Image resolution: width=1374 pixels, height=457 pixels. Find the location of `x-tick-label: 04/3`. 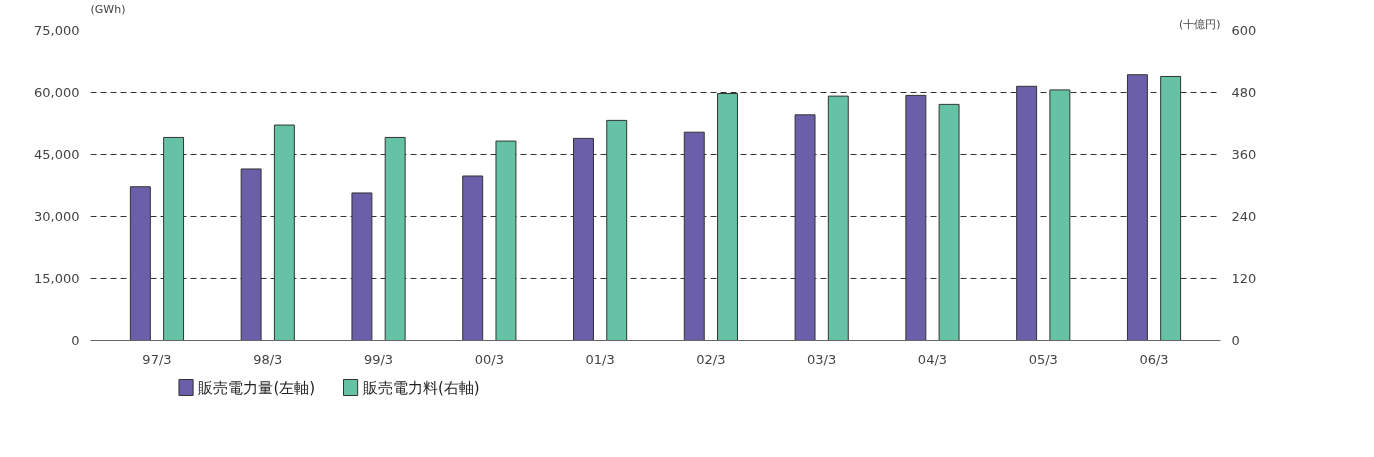

x-tick-label: 04/3 is located at coordinates (932, 359).